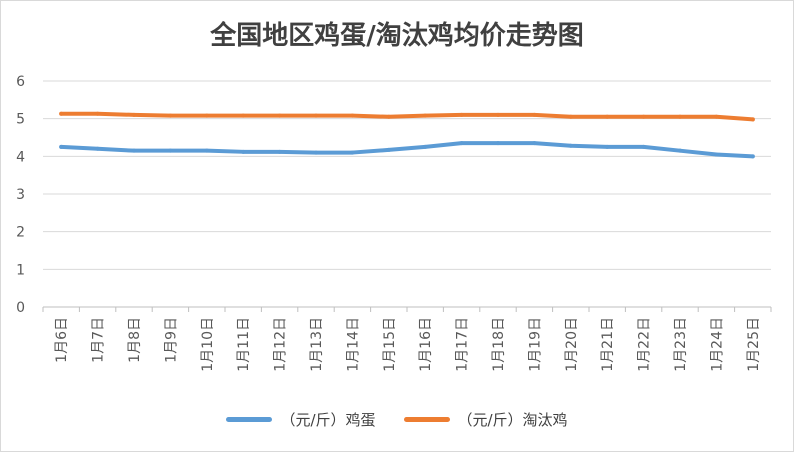 This screenshot has width=794, height=452. I want to click on legend-swatch-egg, so click(249, 419).